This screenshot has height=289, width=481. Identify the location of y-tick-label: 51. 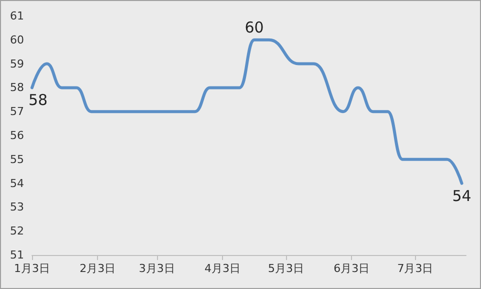
(17, 255).